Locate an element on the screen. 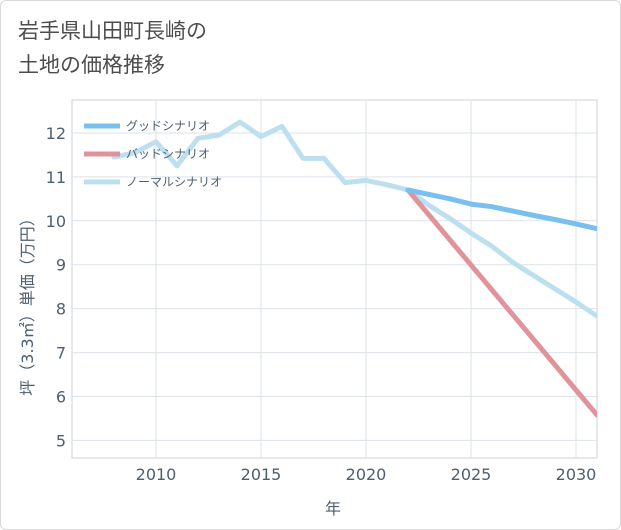 The width and height of the screenshot is (621, 530). x-axis-label: 年 is located at coordinates (333, 508).